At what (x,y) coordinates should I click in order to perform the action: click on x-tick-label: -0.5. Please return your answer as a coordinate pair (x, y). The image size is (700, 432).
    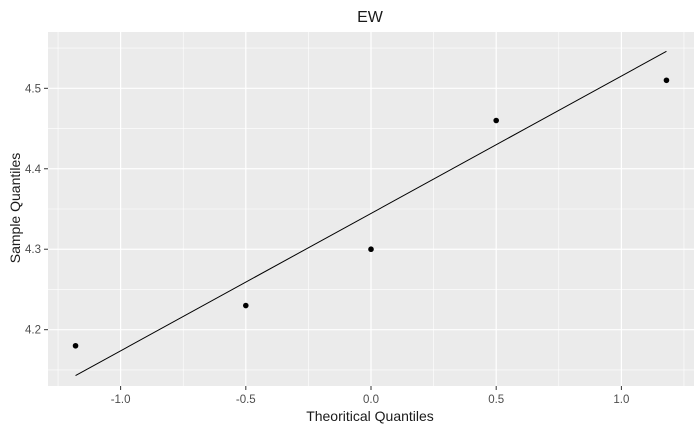
    Looking at the image, I should click on (246, 400).